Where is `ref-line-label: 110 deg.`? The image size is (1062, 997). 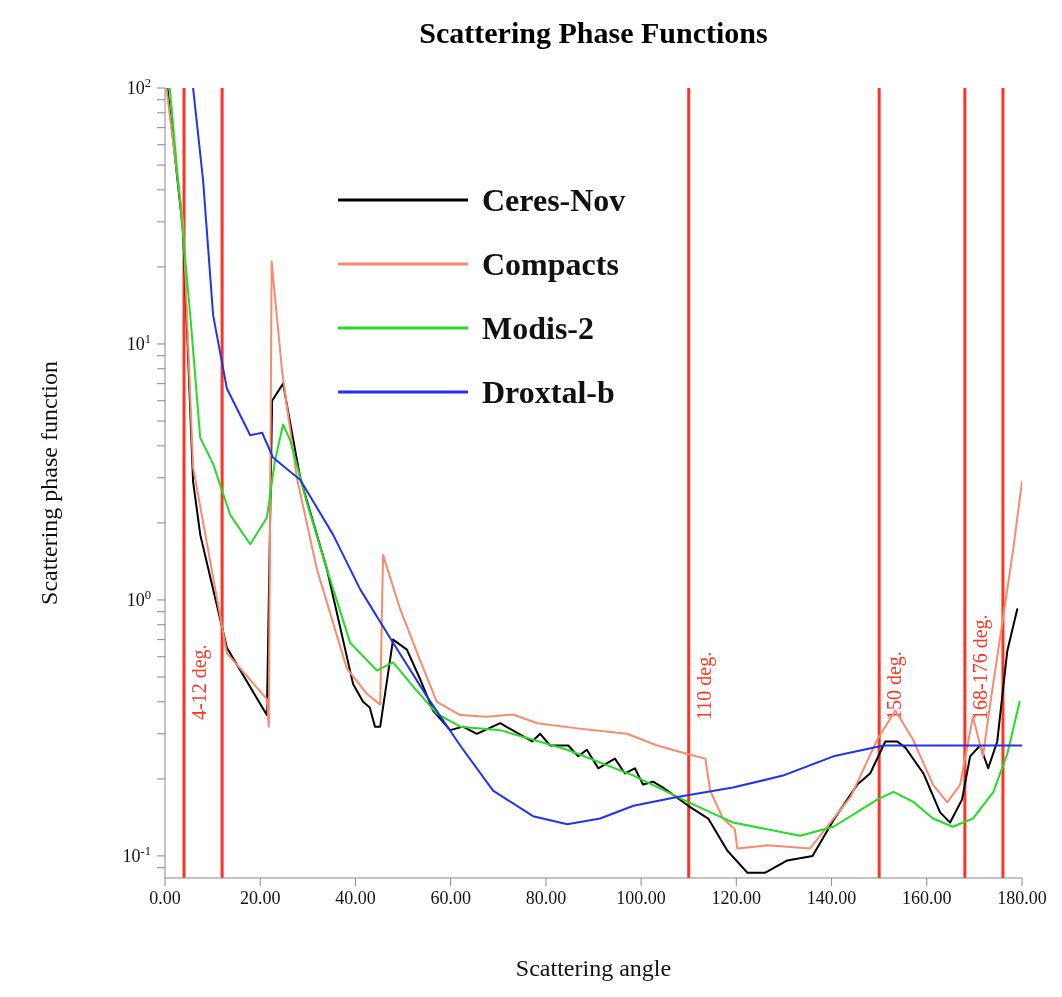
ref-line-label: 110 deg. is located at coordinates (704, 685).